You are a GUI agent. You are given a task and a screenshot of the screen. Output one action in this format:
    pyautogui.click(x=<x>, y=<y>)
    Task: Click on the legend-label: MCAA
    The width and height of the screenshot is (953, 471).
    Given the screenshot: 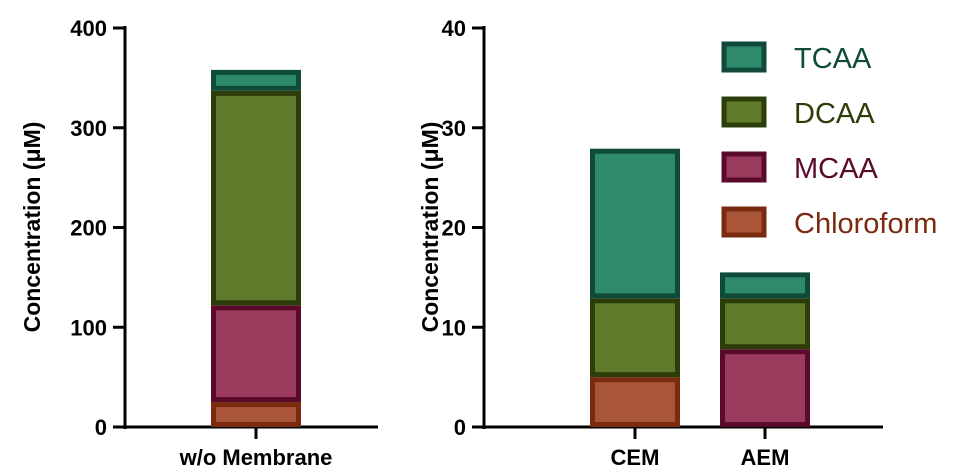 What is the action you would take?
    pyautogui.click(x=836, y=169)
    